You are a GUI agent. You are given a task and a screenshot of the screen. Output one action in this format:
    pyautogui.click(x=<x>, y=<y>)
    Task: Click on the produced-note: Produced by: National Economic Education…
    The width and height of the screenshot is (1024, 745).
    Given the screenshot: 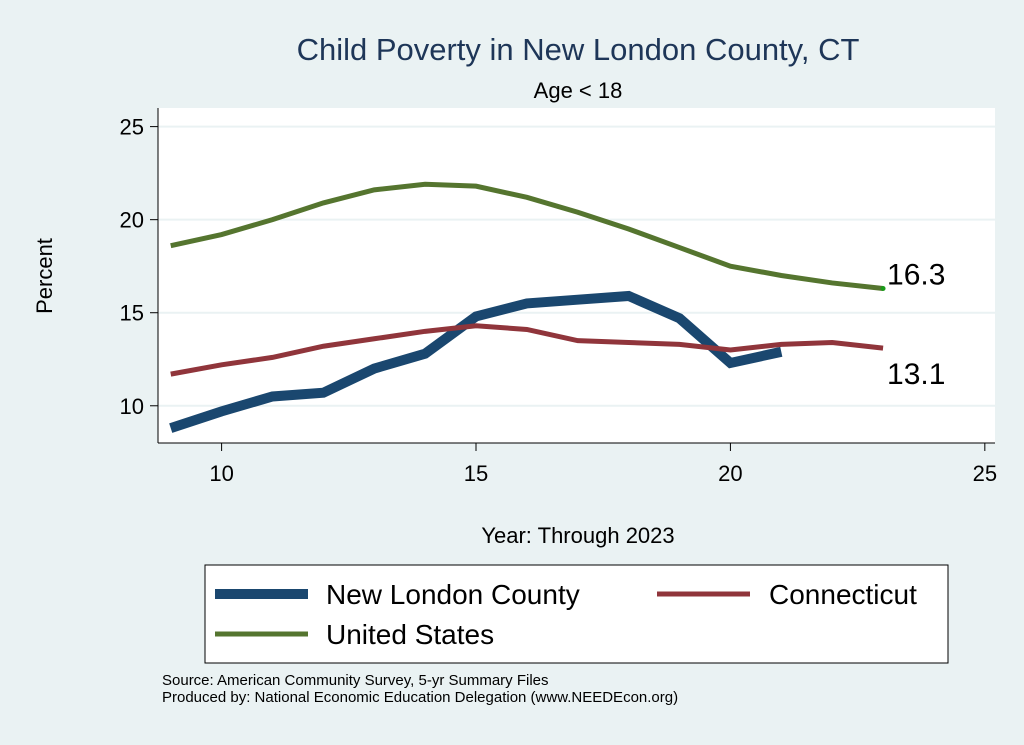 What is the action you would take?
    pyautogui.click(x=420, y=697)
    